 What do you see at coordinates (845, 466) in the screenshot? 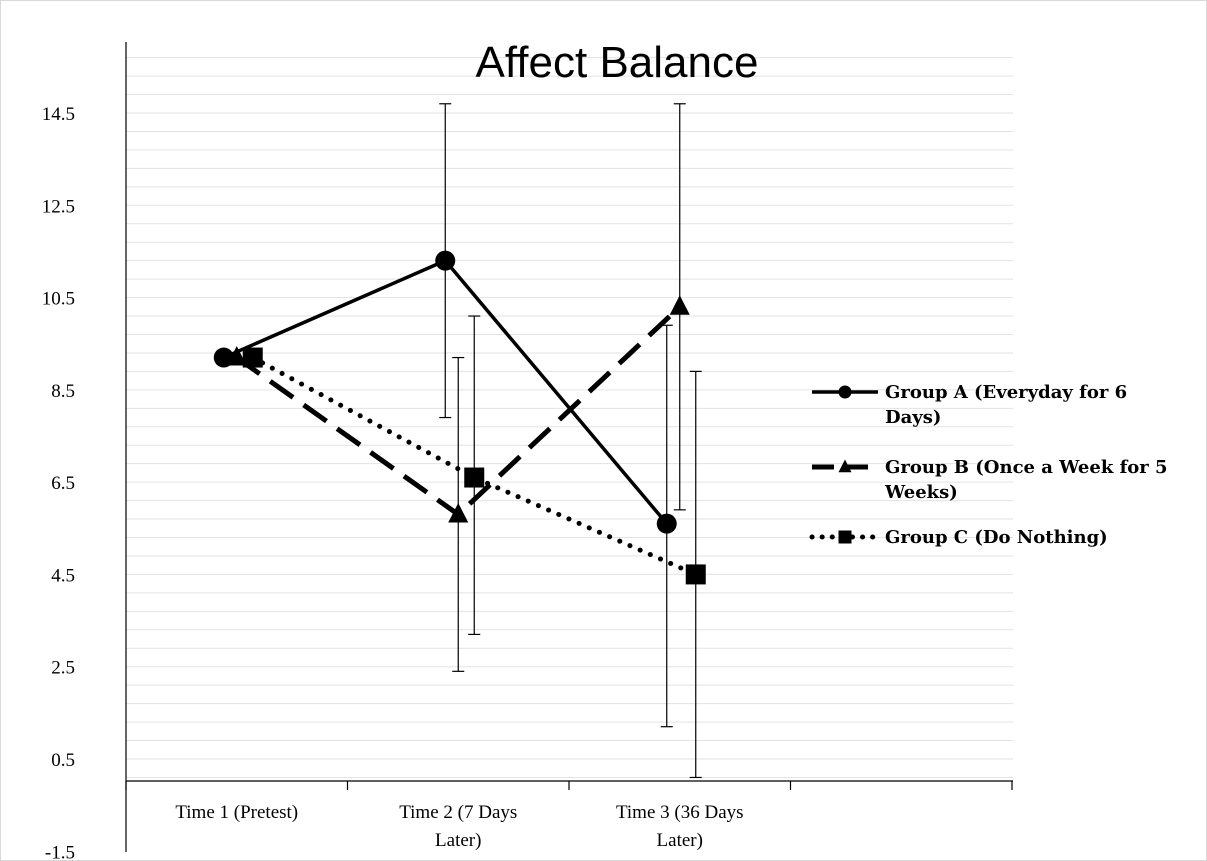
I see `legend-marker-triangle` at bounding box center [845, 466].